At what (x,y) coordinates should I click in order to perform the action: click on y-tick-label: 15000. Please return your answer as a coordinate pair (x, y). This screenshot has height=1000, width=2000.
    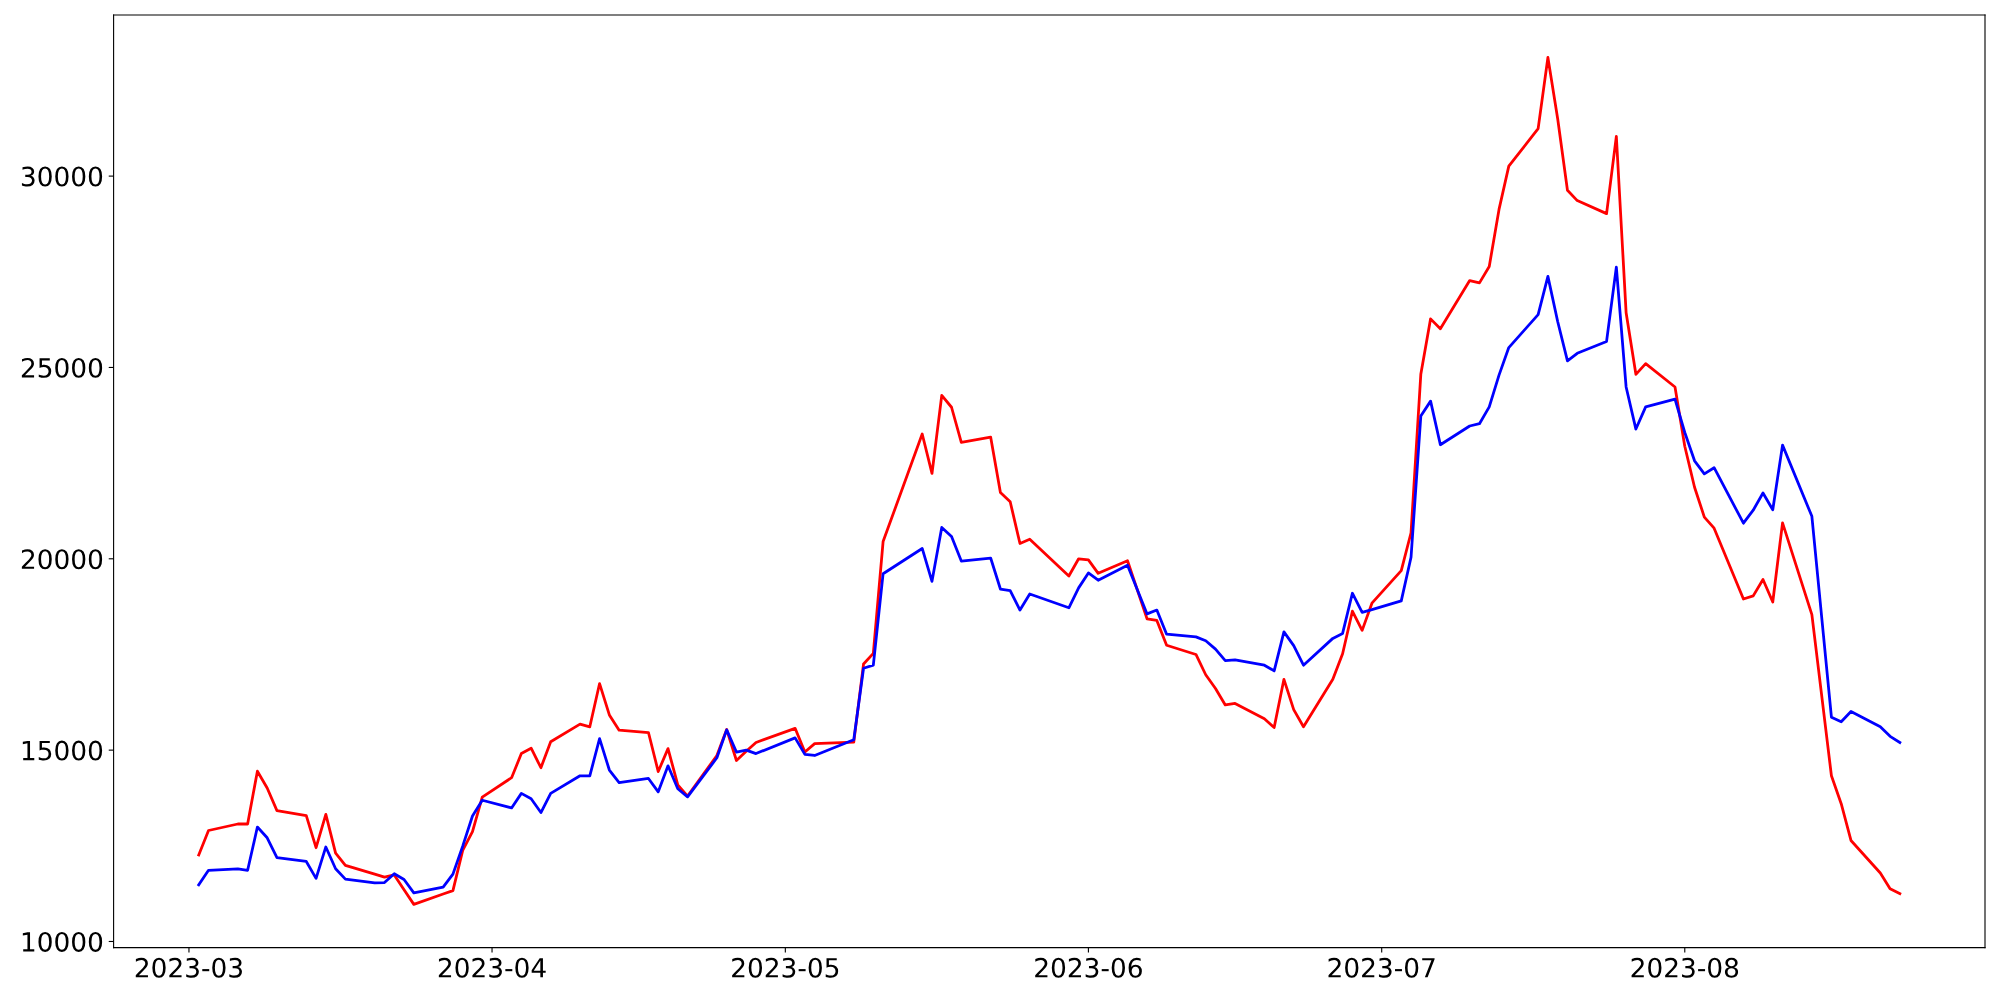
    Looking at the image, I should click on (62, 750).